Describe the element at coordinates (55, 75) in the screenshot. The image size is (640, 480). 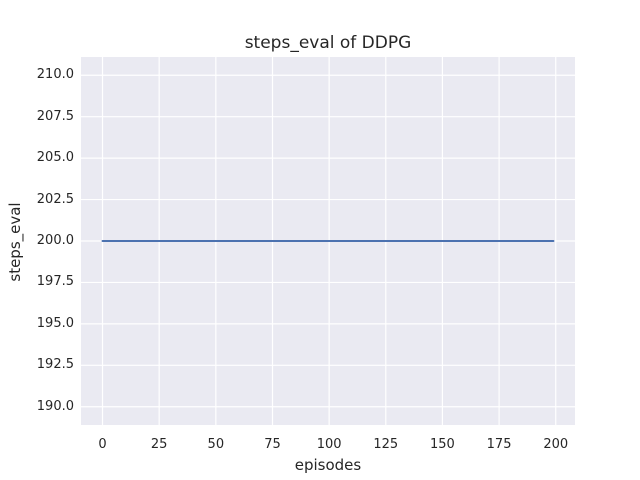
I see `y-tick-label: 210.0` at that location.